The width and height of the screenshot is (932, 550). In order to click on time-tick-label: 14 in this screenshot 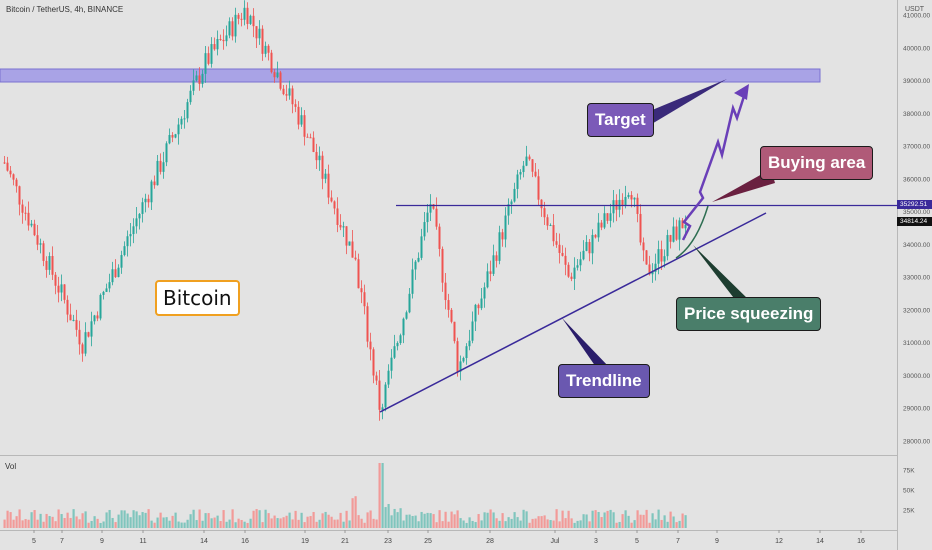, I will do `click(820, 541)`.